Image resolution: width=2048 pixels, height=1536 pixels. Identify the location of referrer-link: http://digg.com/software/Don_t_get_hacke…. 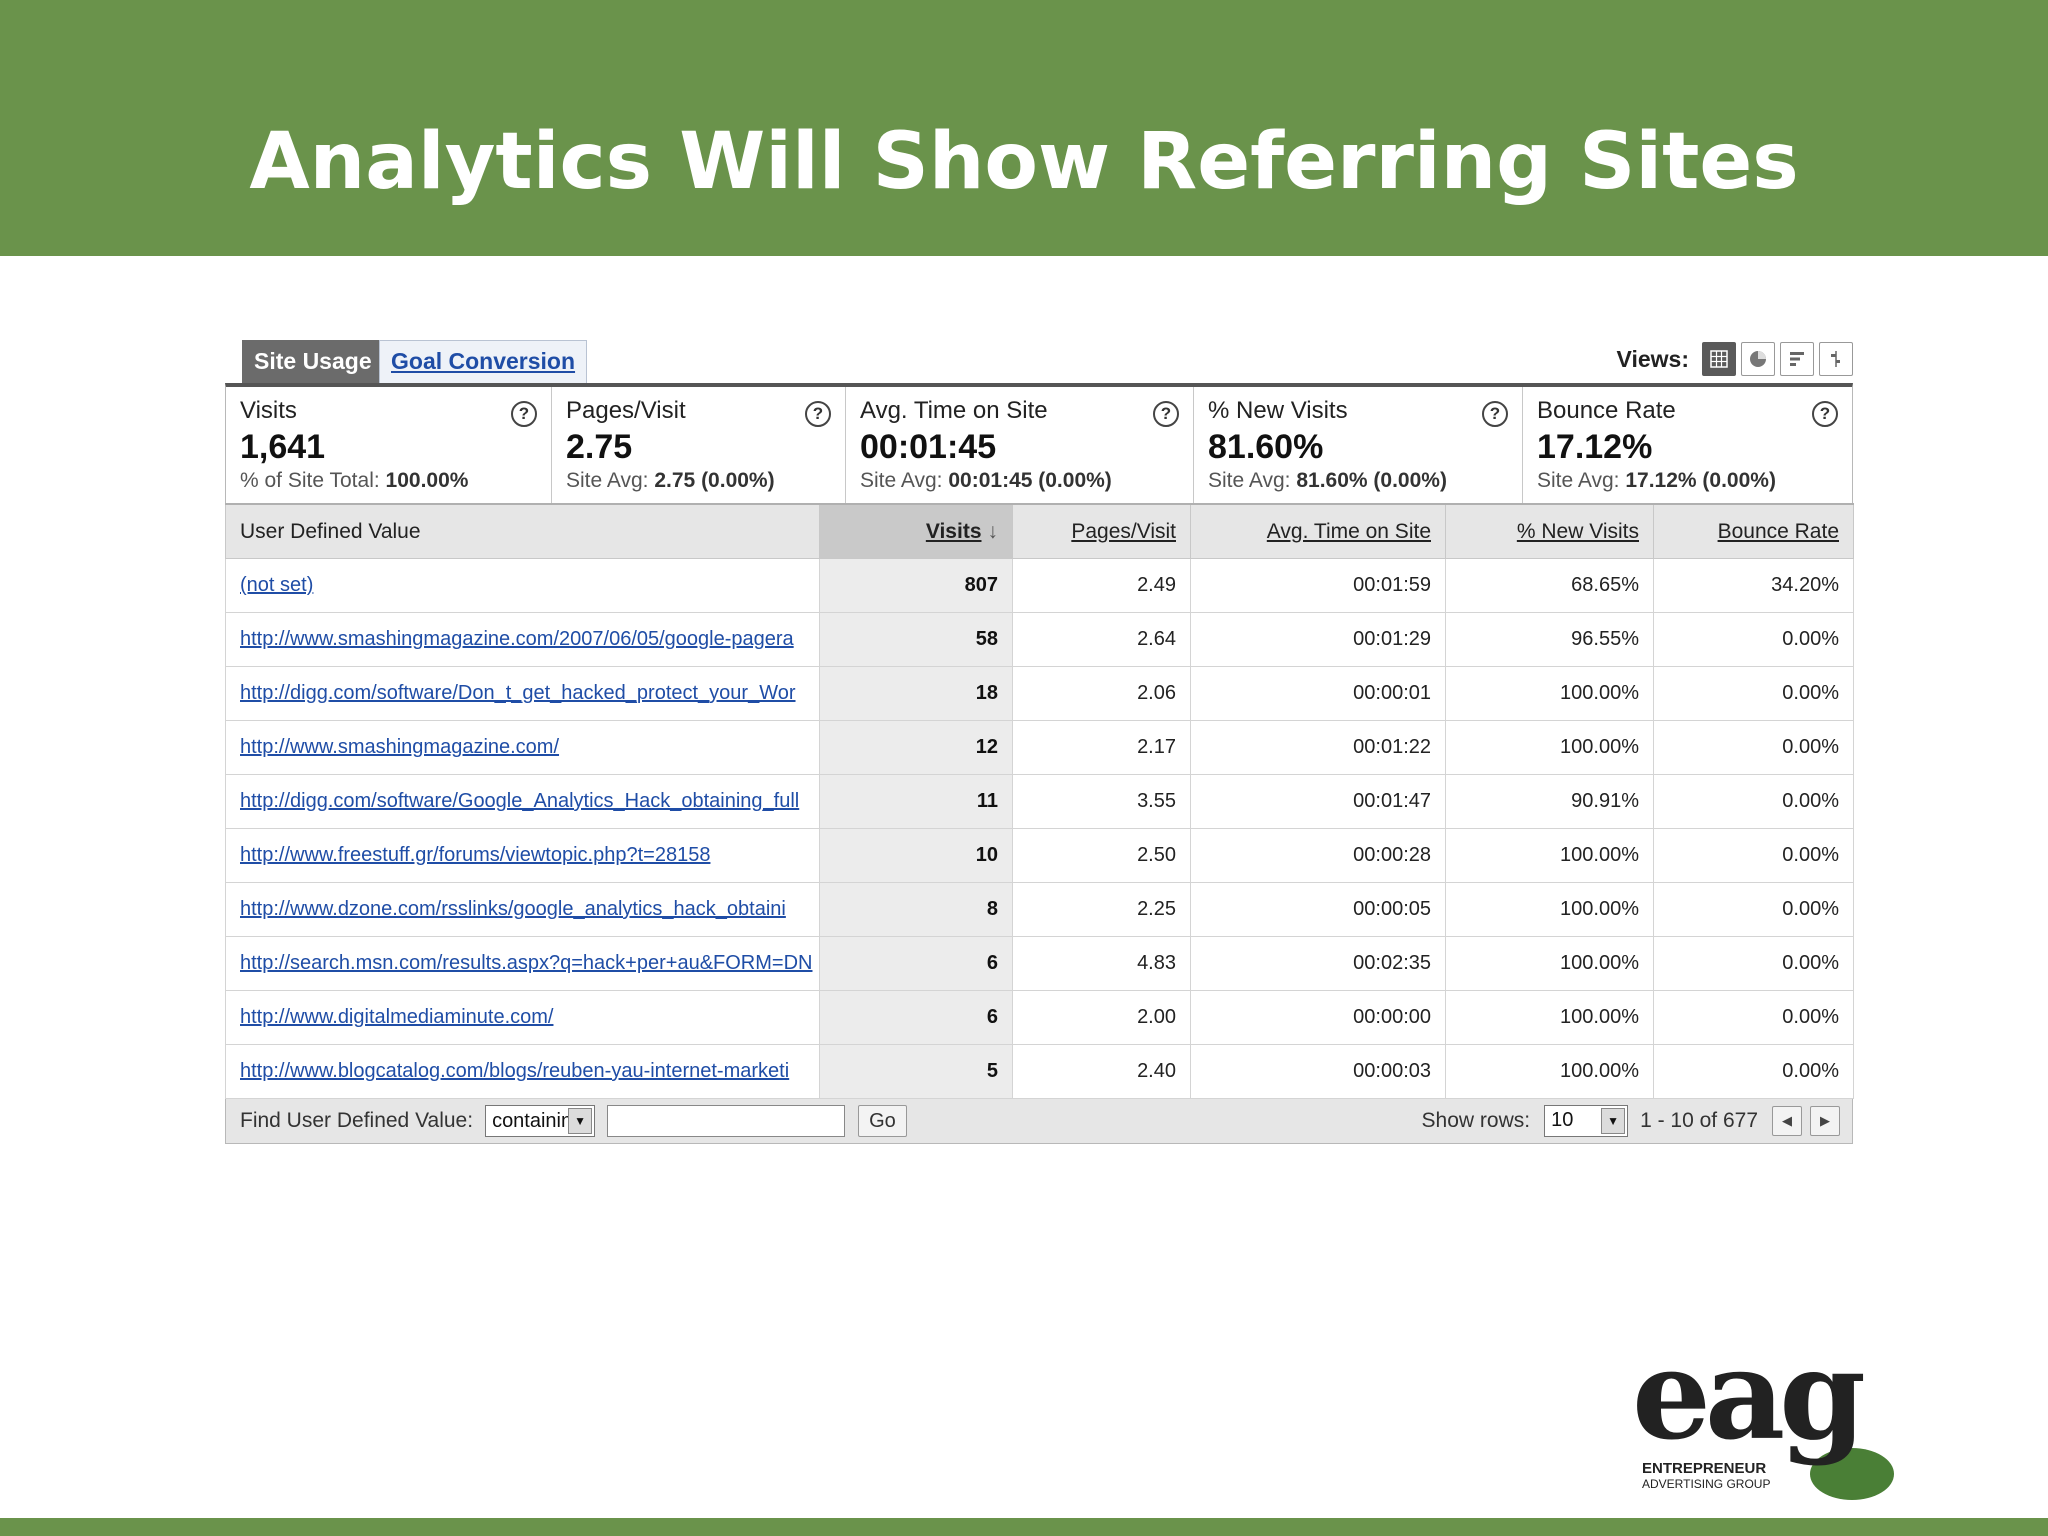
(518, 693).